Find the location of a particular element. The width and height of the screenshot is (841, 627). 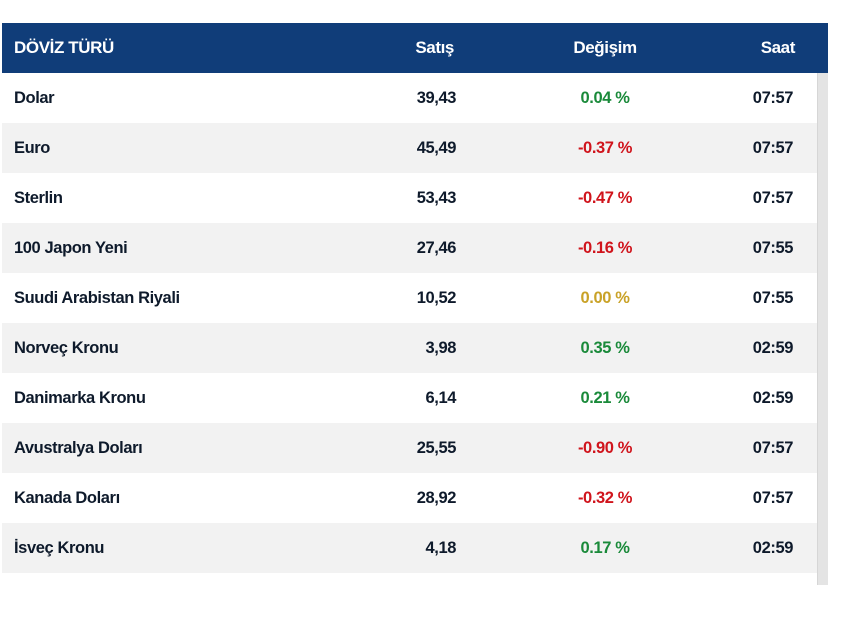

table-row: Danimarka Kronu 6,14 0.21 % 02:59 is located at coordinates (409, 398).